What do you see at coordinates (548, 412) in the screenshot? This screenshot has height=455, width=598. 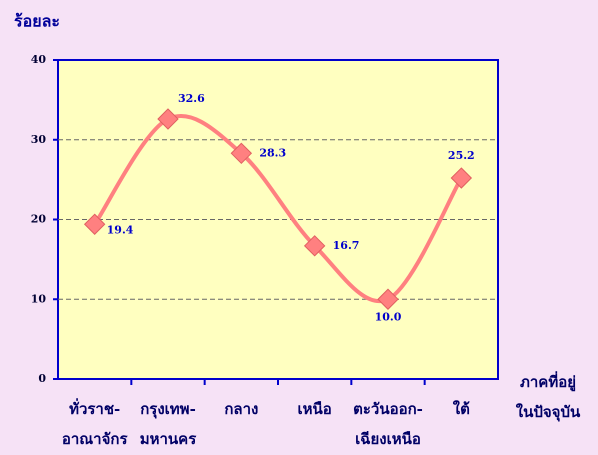 I see `x-axis-title: ในปัจจุบัน` at bounding box center [548, 412].